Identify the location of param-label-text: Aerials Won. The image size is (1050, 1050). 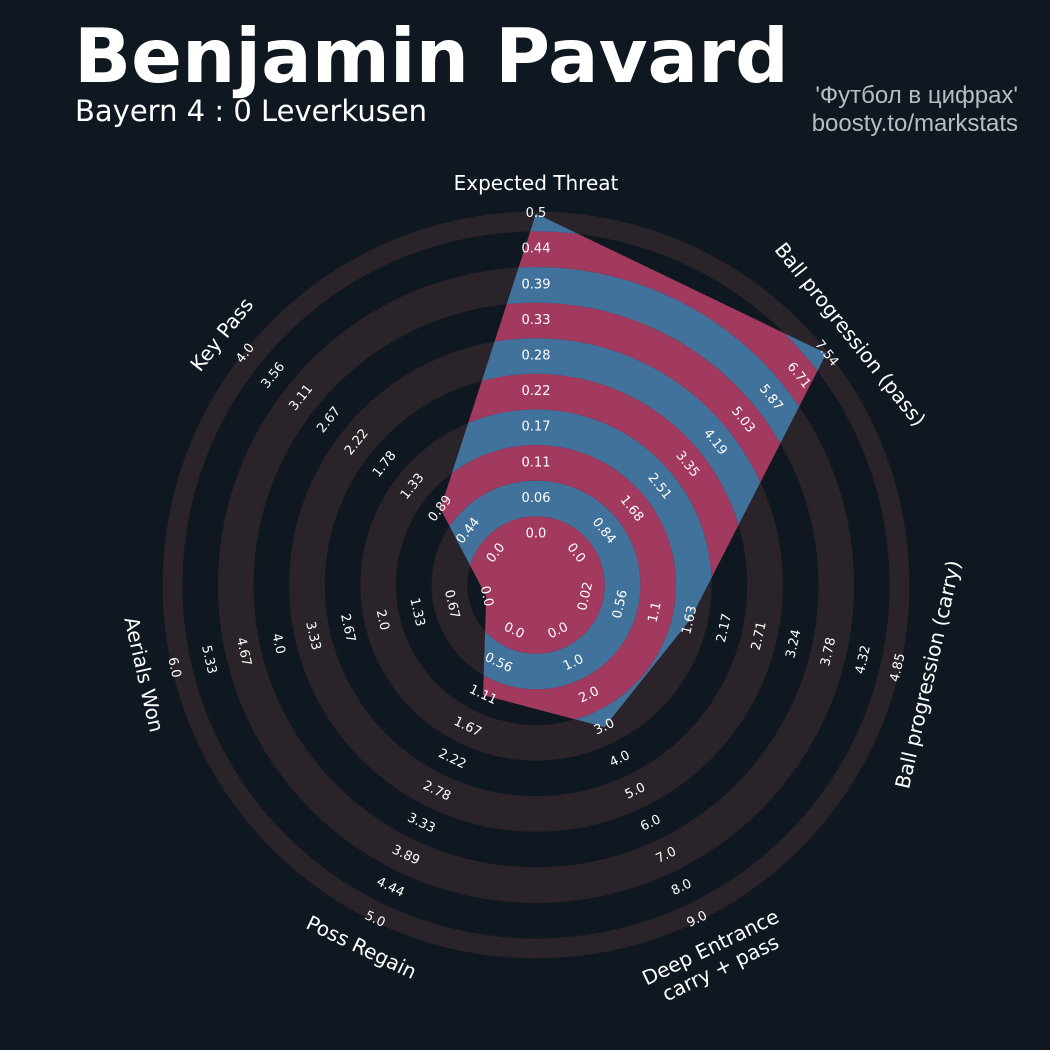
(144, 674).